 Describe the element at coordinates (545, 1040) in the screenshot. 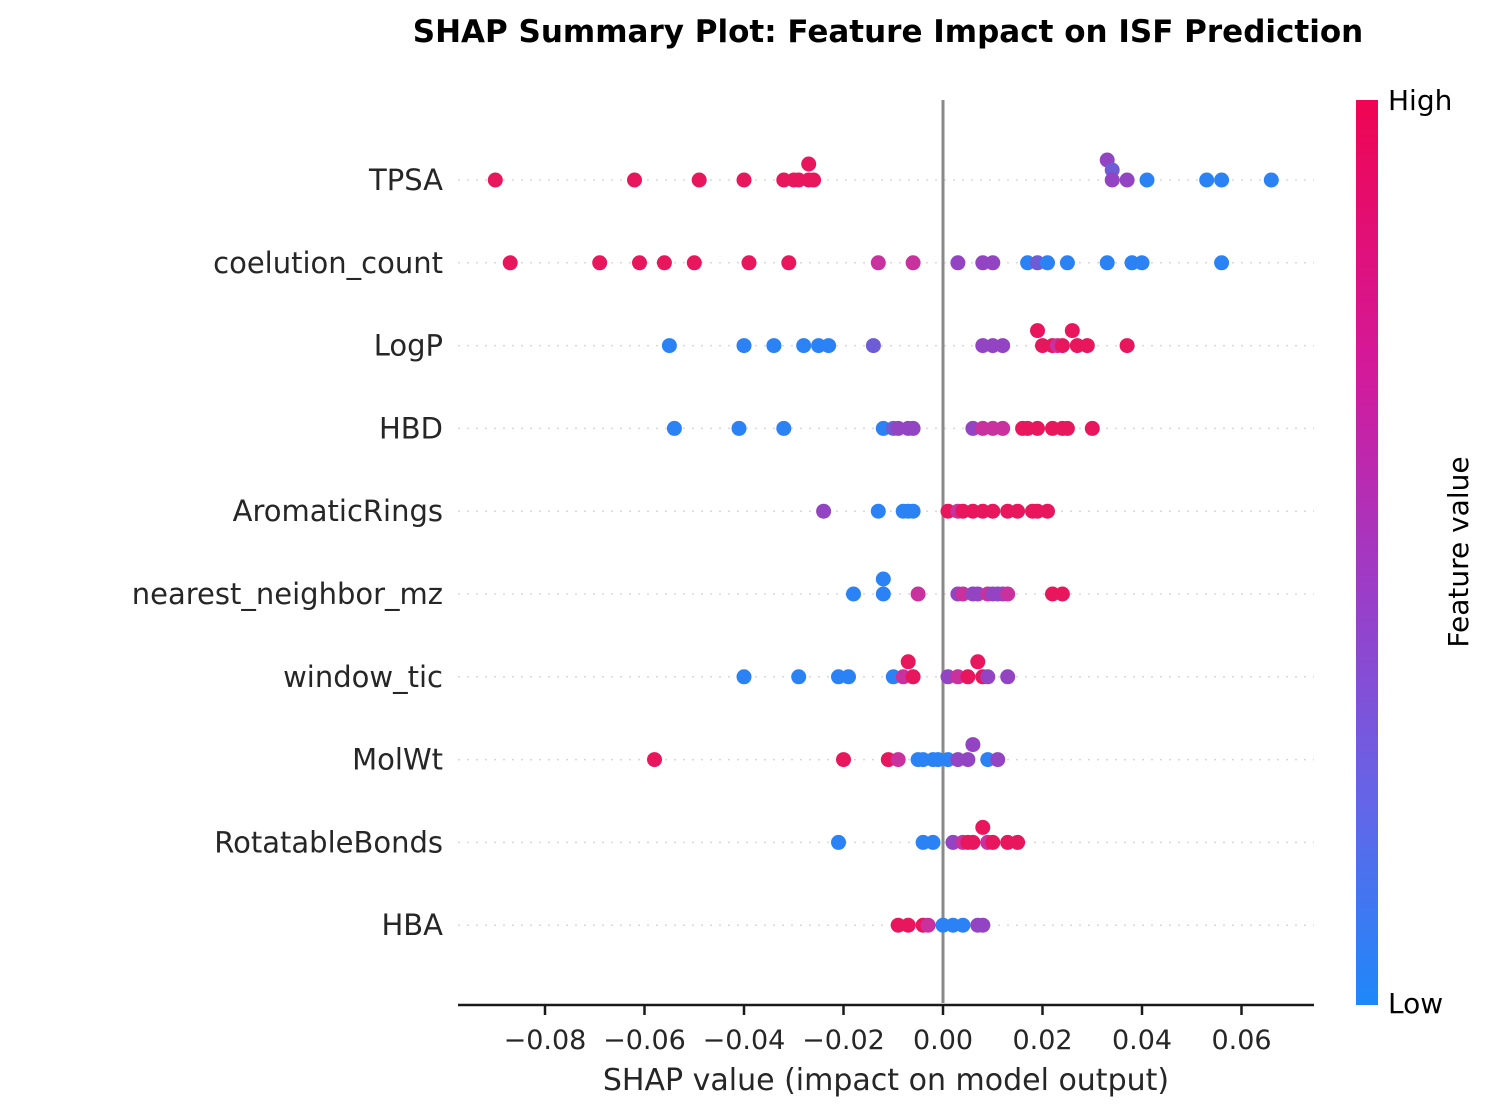

I see `x-tick-label: −0.08` at that location.